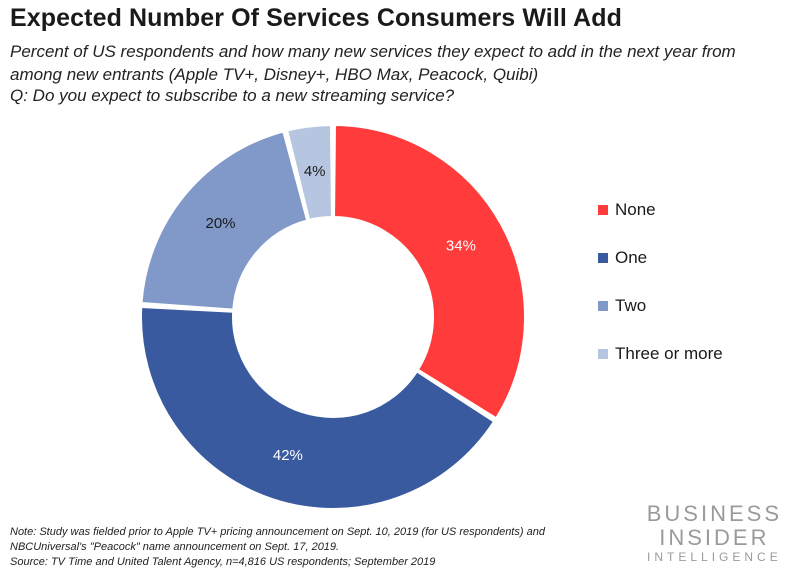 This screenshot has width=800, height=576. I want to click on slice-label-two: 20%, so click(220, 223).